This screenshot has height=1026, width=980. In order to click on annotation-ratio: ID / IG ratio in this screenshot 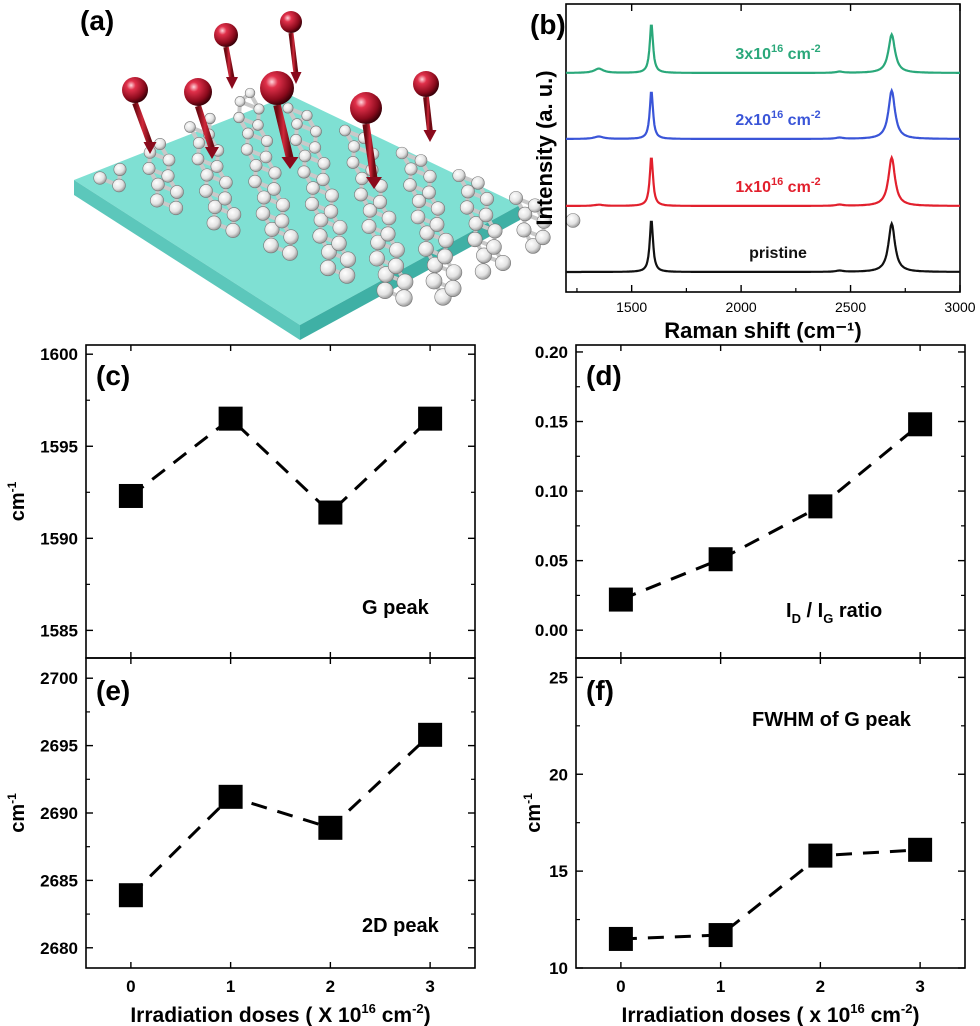, I will do `click(834, 613)`.